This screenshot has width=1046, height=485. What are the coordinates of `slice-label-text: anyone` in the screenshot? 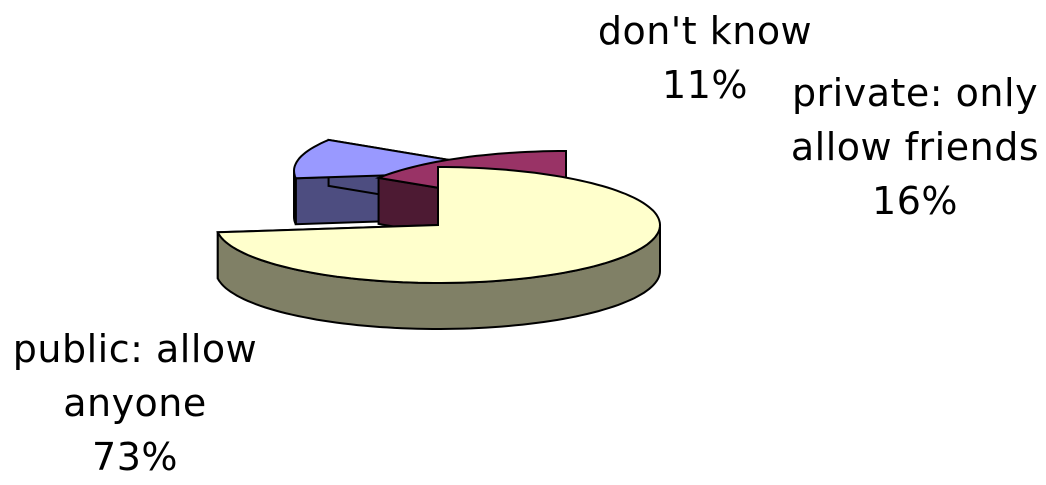 It's located at (135, 403).